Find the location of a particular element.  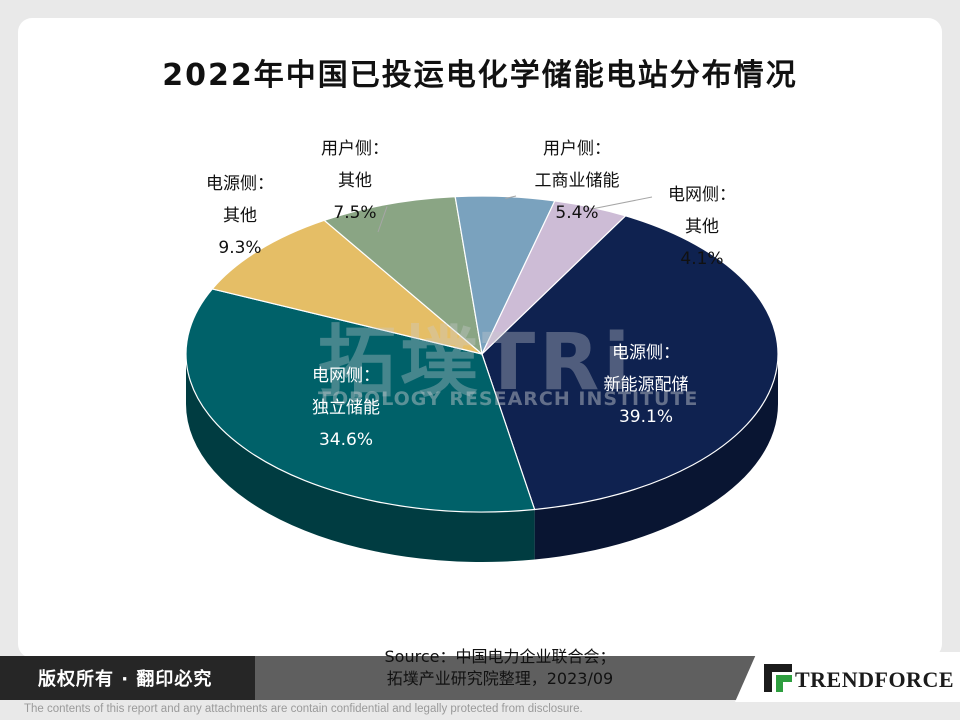

slice-value-label: 34.6% is located at coordinates (345, 440).